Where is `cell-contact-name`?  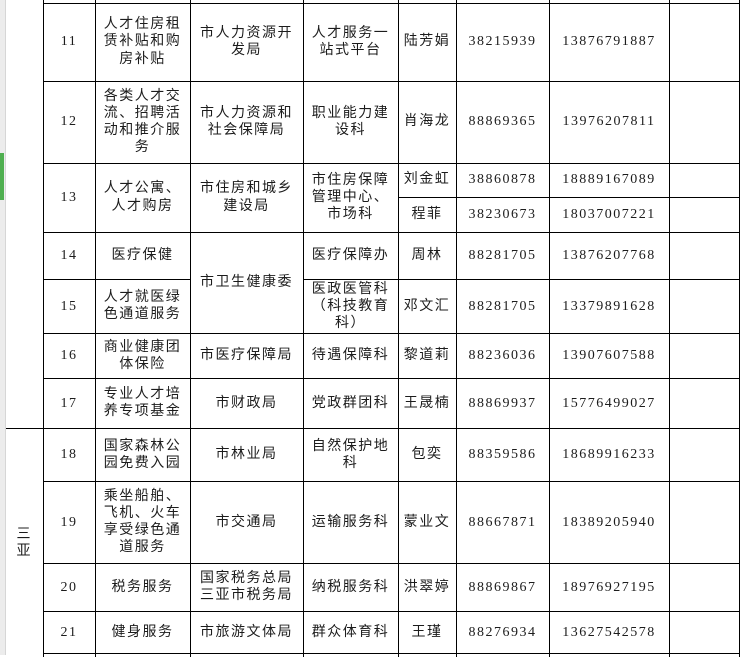 cell-contact-name is located at coordinates (427, 654).